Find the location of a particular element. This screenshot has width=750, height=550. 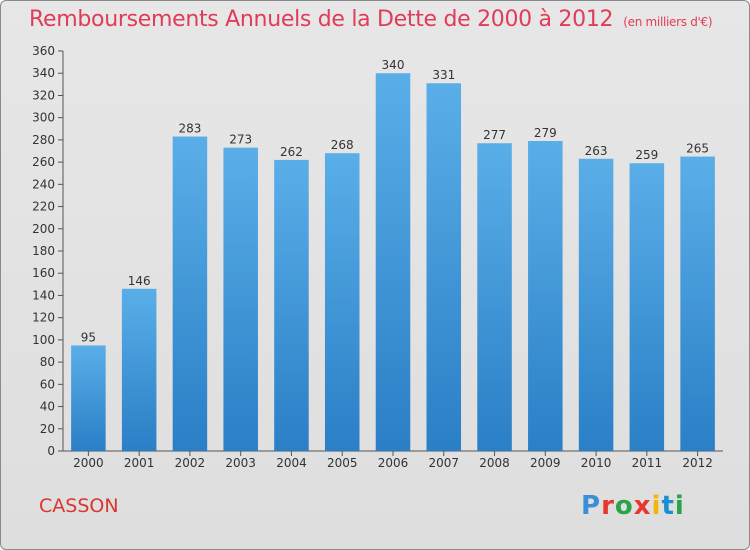

x-tick-label: 2002 is located at coordinates (190, 463).